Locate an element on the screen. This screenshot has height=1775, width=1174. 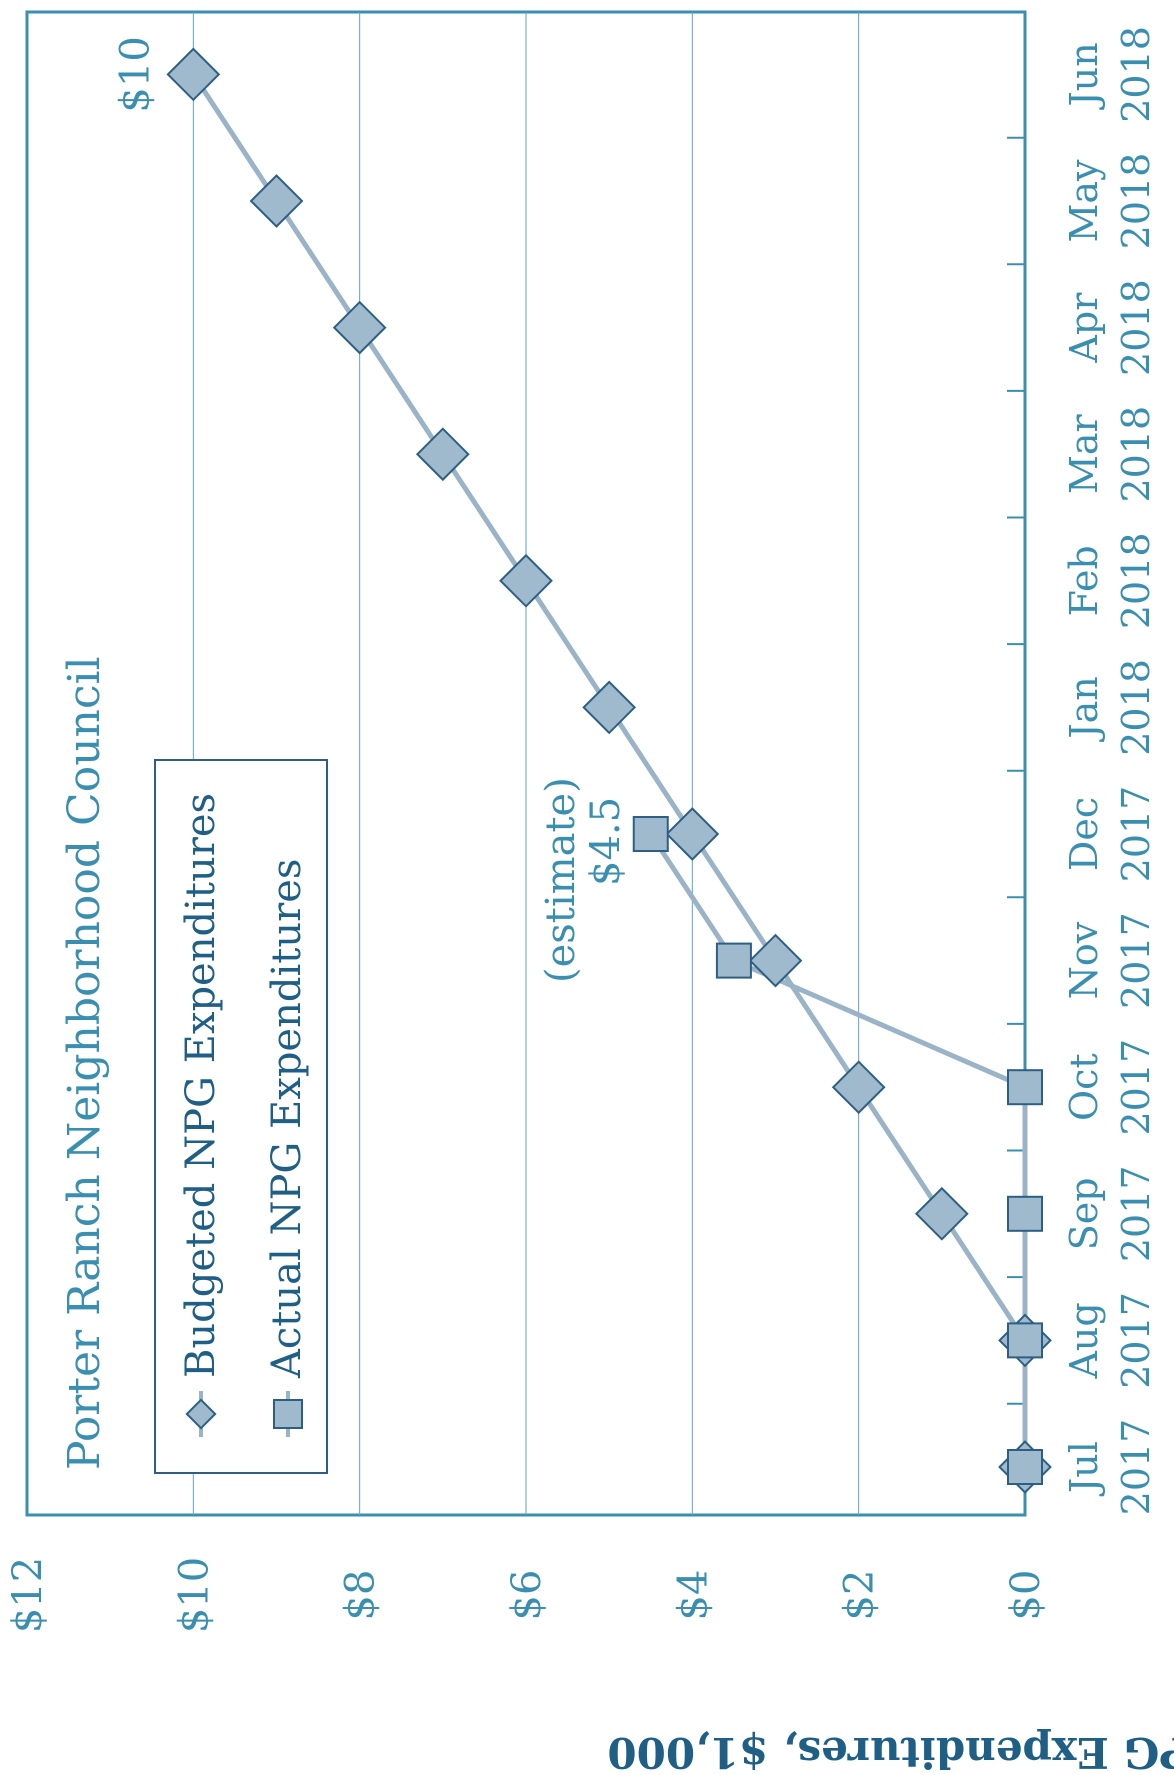
y-tick-labels: $0 $2 $4 $6 $8 $10 $12 is located at coordinates (527, 1595).